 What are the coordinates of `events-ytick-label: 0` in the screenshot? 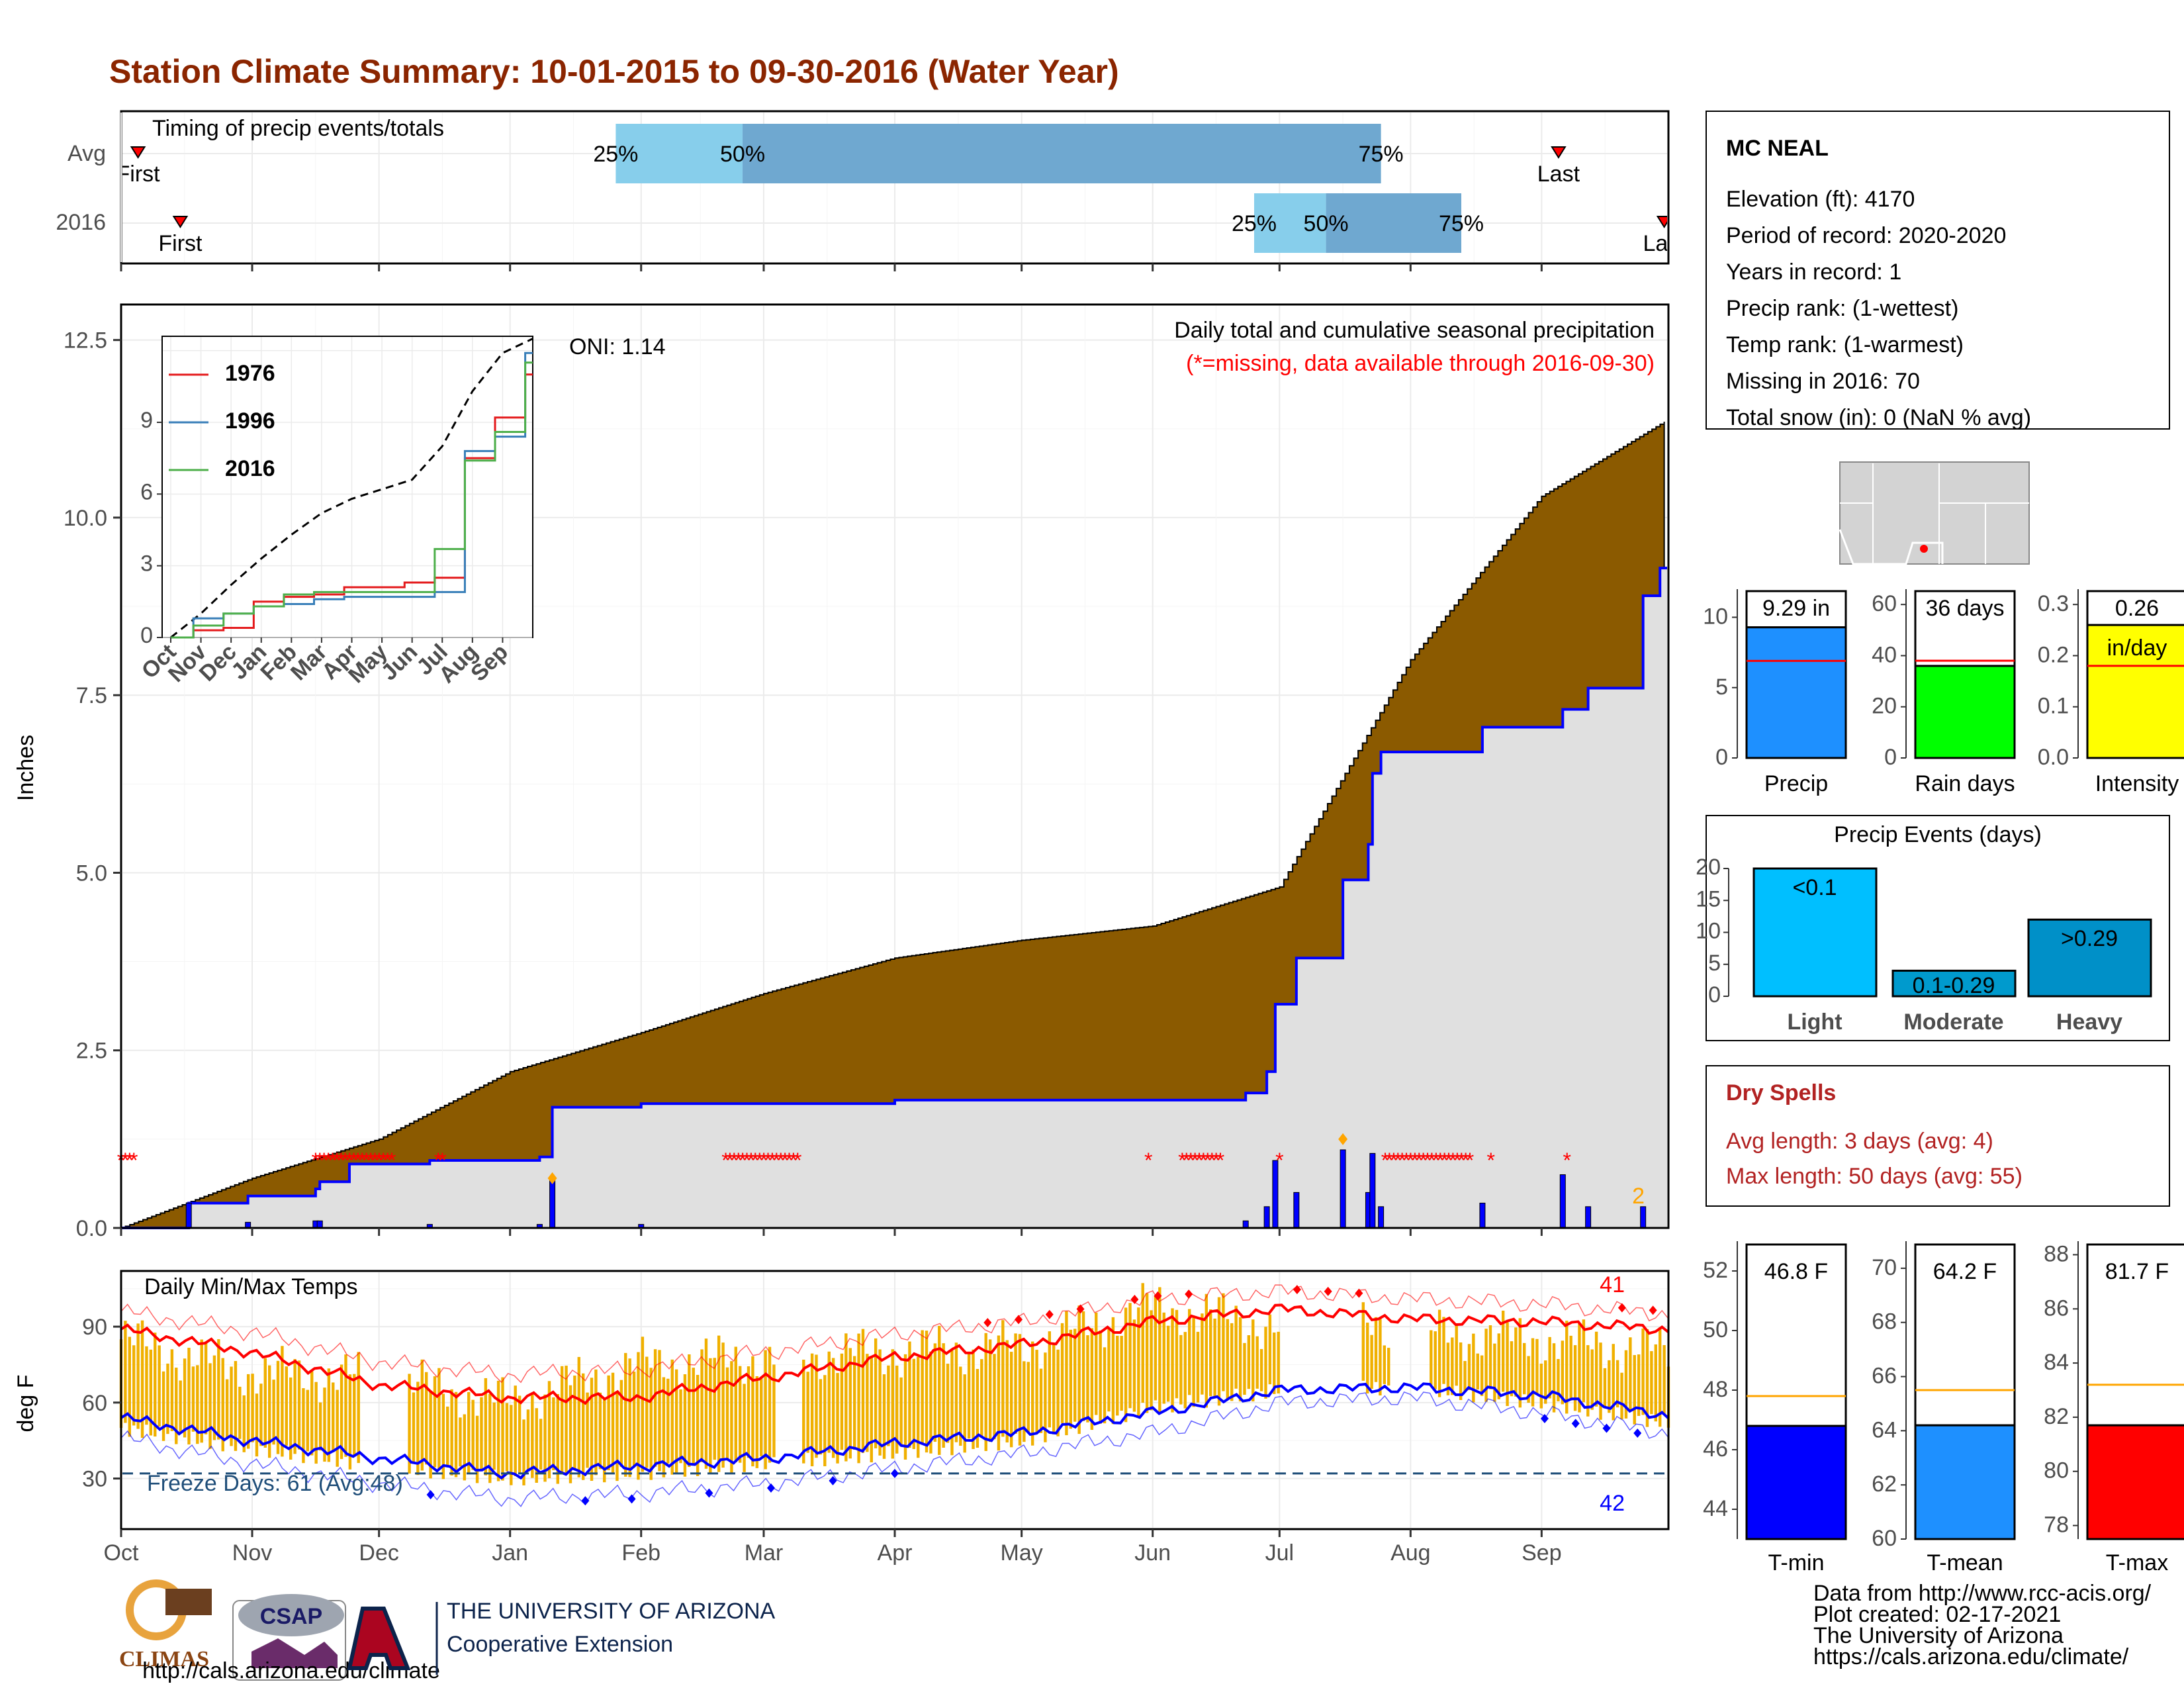 It's located at (1715, 995).